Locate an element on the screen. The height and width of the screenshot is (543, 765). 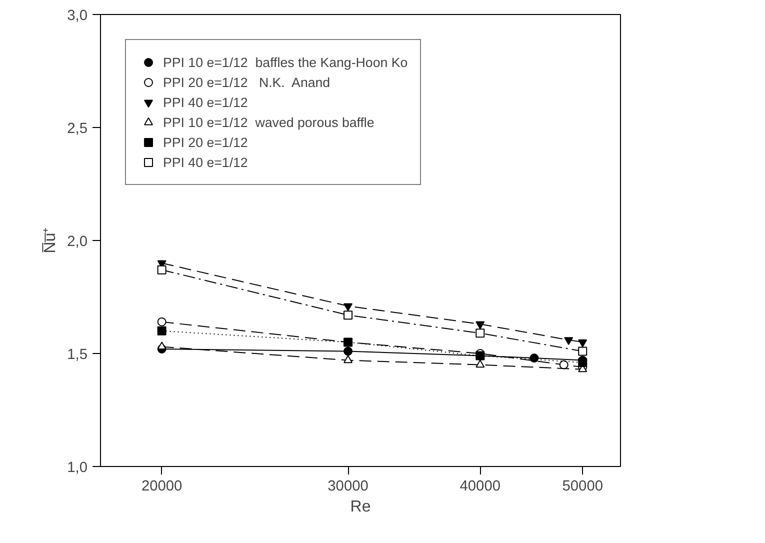
x-axis-title: Re is located at coordinates (360, 507).